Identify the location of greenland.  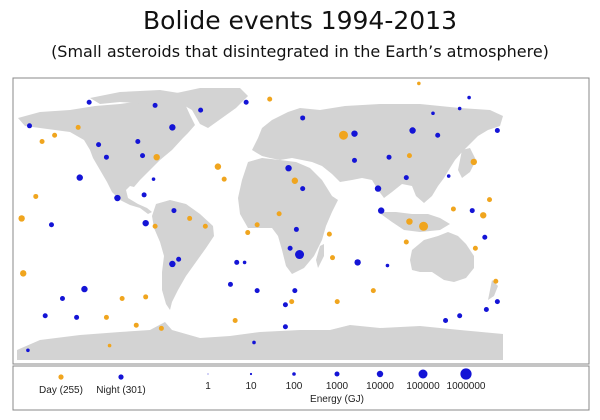
(210, 108).